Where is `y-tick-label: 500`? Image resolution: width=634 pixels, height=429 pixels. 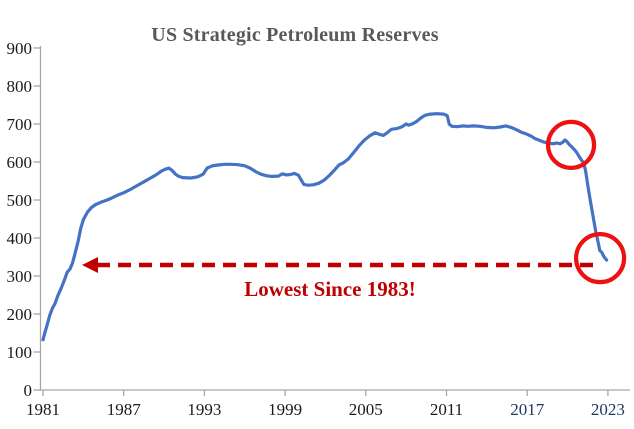 y-tick-label: 500 is located at coordinates (20, 200).